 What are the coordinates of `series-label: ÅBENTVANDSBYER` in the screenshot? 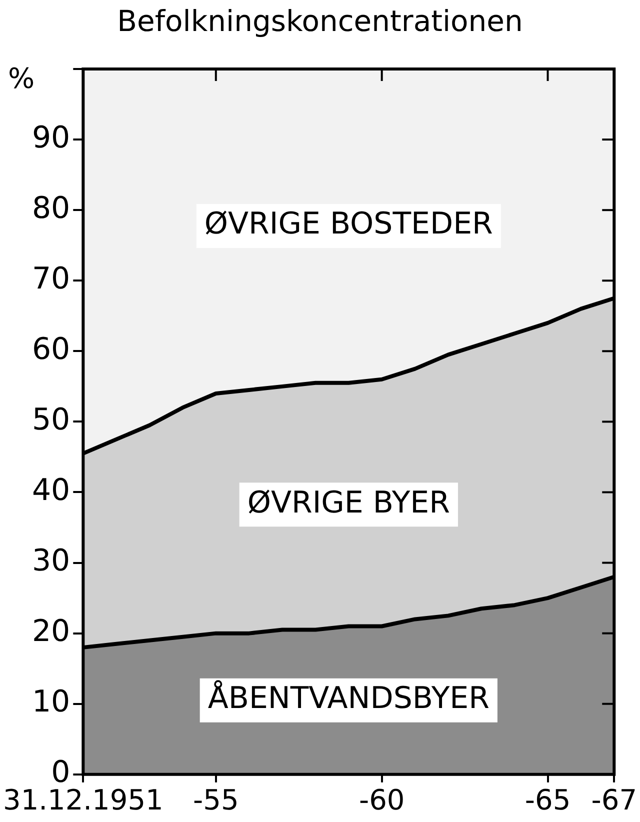 It's located at (349, 698).